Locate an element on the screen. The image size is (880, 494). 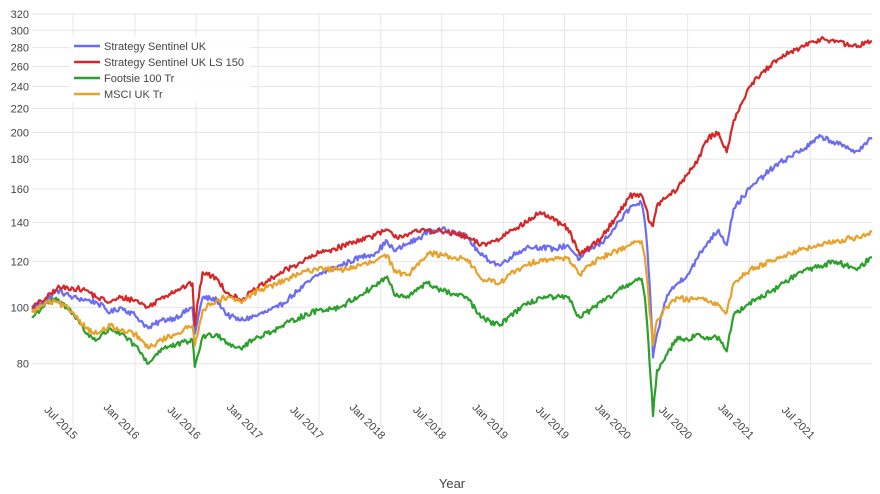
legend-item: Footsie 100 Tr is located at coordinates (124, 79).